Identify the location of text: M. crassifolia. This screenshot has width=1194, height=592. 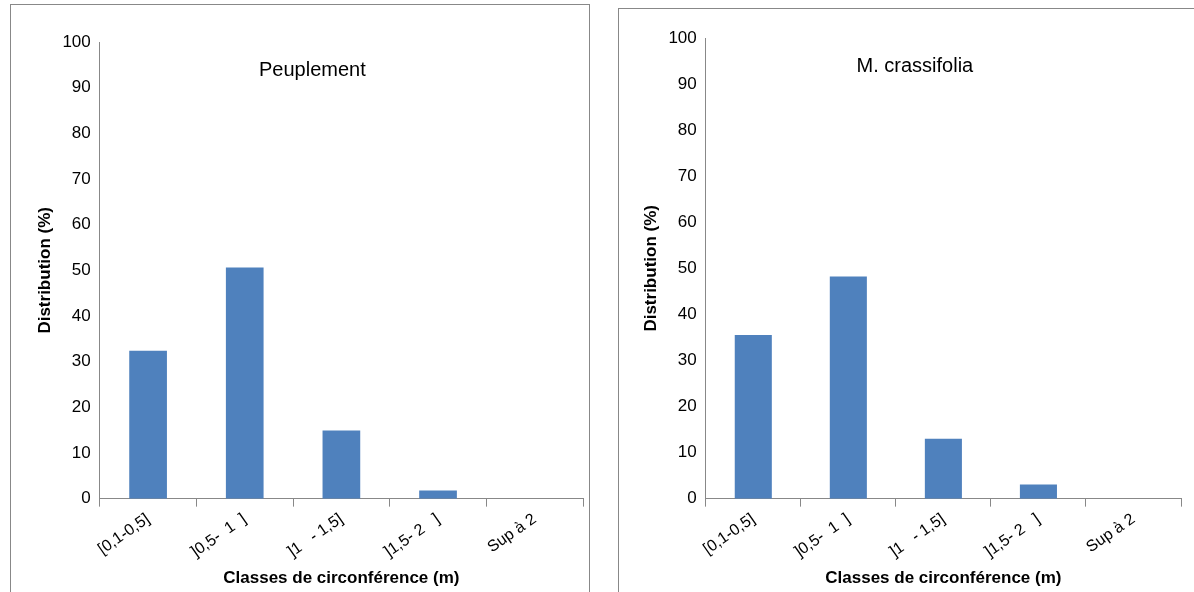
(915, 64).